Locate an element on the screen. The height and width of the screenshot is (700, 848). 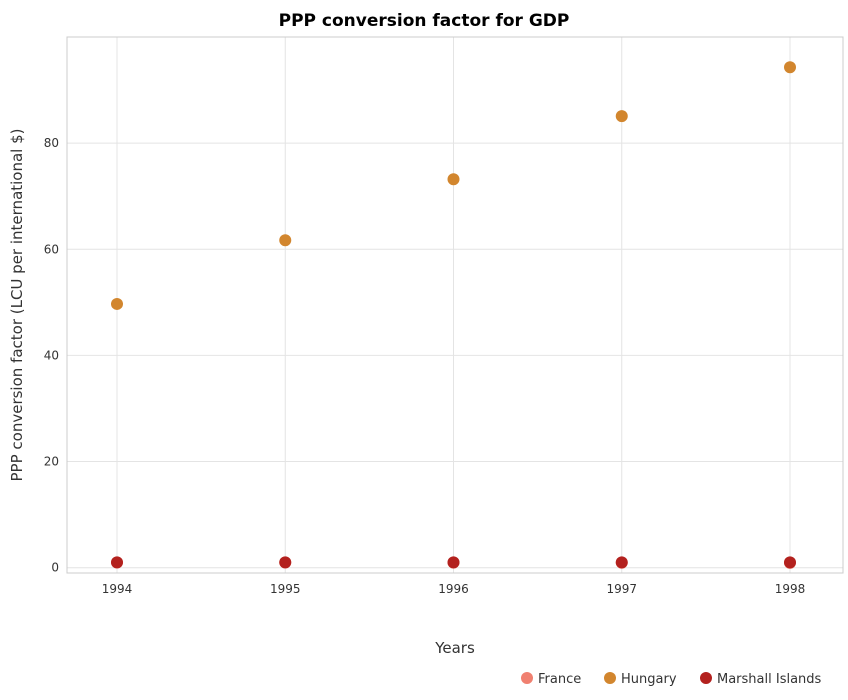
x-axis-ticks: 1994 1995 1996 1997 1998 is located at coordinates (454, 589).